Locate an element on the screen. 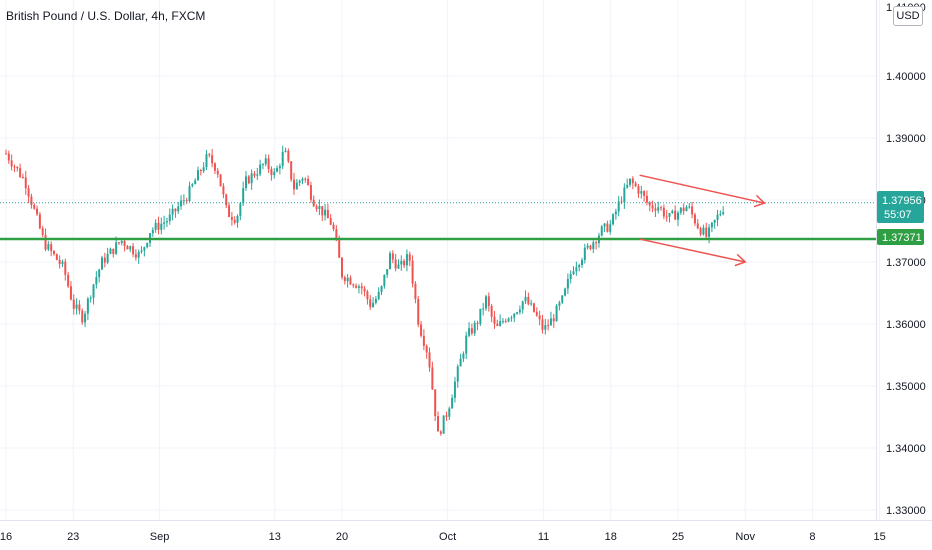 Image resolution: width=932 pixels, height=550 pixels. y-tick-label: 1.39000 is located at coordinates (906, 139).